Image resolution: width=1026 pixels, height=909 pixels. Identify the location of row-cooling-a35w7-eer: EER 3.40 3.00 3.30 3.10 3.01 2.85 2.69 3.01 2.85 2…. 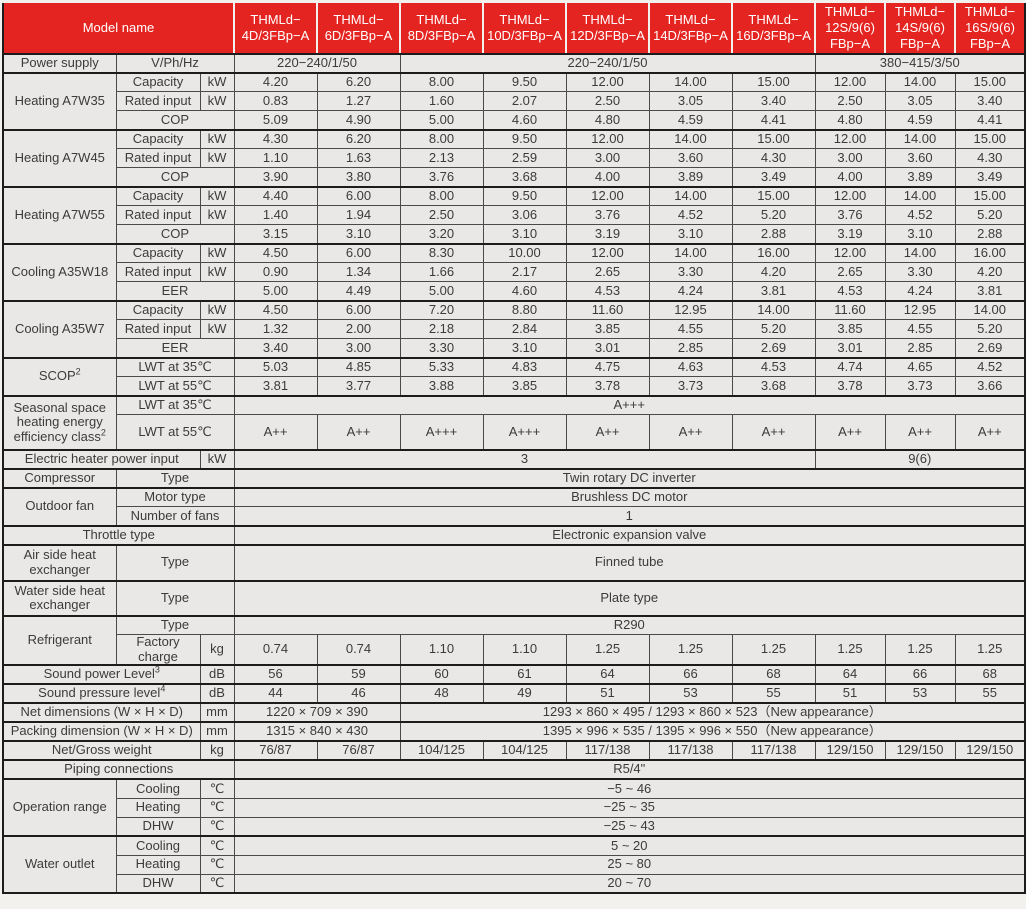
(514, 348).